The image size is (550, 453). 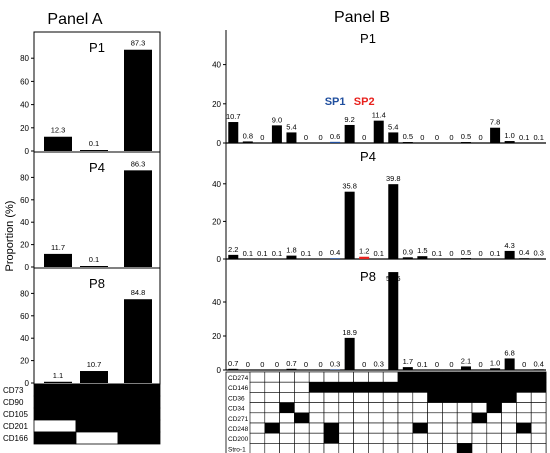 What do you see at coordinates (509, 245) in the screenshot?
I see `data-label: 4.3` at bounding box center [509, 245].